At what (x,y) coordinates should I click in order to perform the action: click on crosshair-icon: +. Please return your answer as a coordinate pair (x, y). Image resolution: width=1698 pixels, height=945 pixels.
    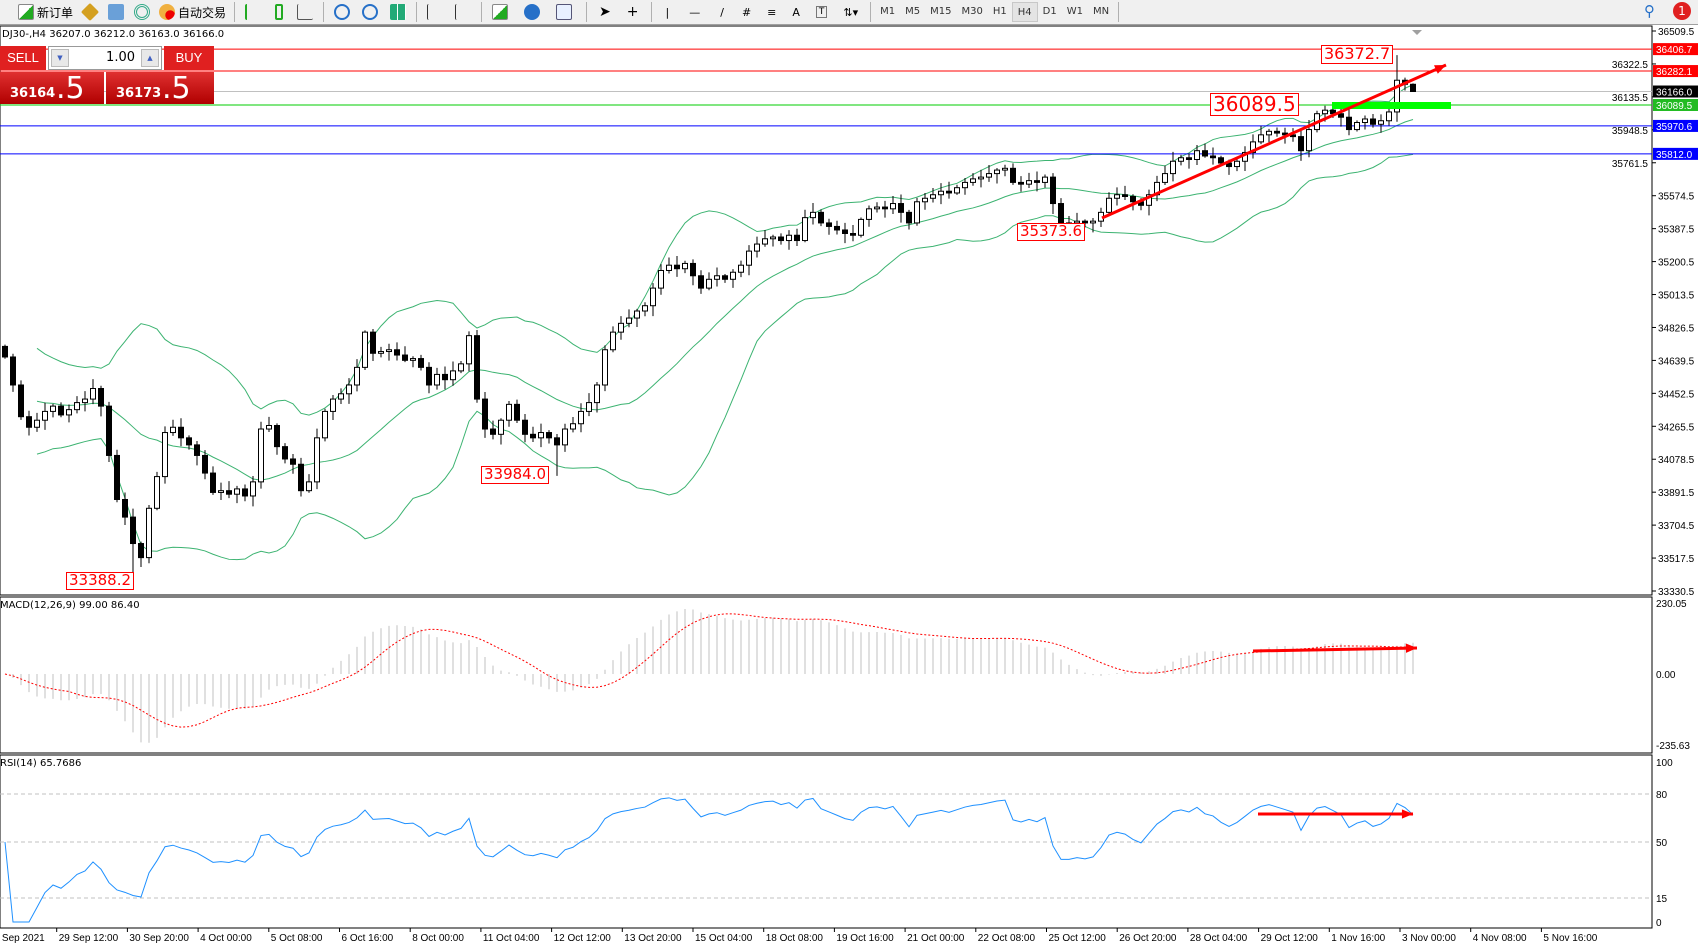
    Looking at the image, I should click on (632, 12).